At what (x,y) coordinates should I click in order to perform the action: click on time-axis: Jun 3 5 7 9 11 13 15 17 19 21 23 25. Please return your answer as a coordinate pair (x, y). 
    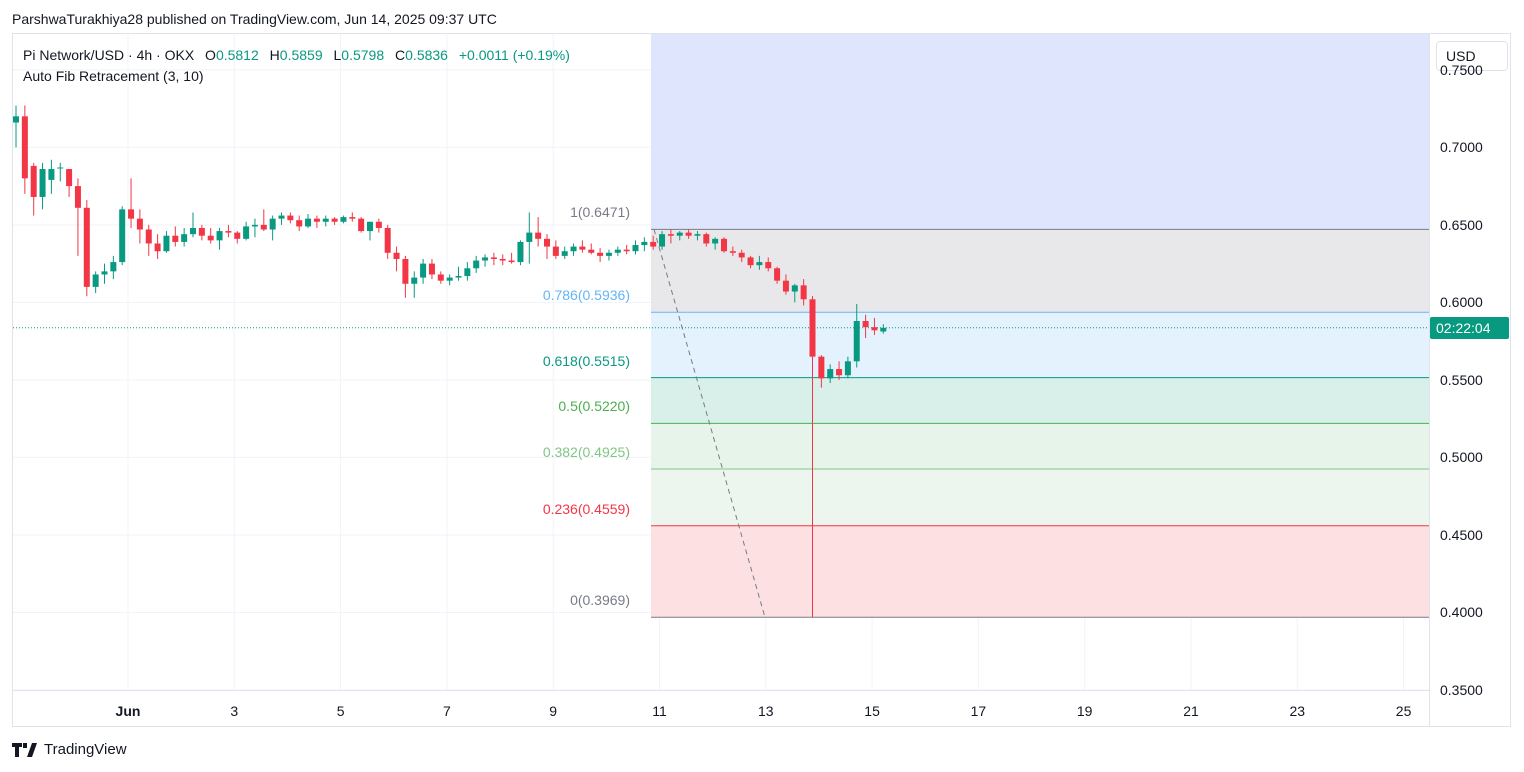
    Looking at the image, I should click on (721, 708).